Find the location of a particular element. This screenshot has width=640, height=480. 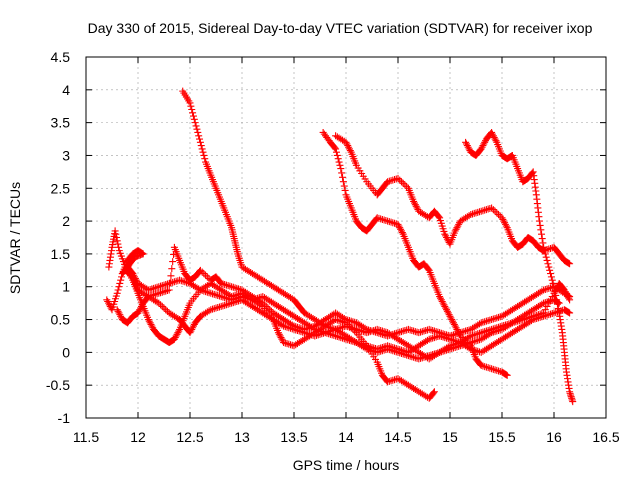

x-tick-label: 13 is located at coordinates (242, 437).